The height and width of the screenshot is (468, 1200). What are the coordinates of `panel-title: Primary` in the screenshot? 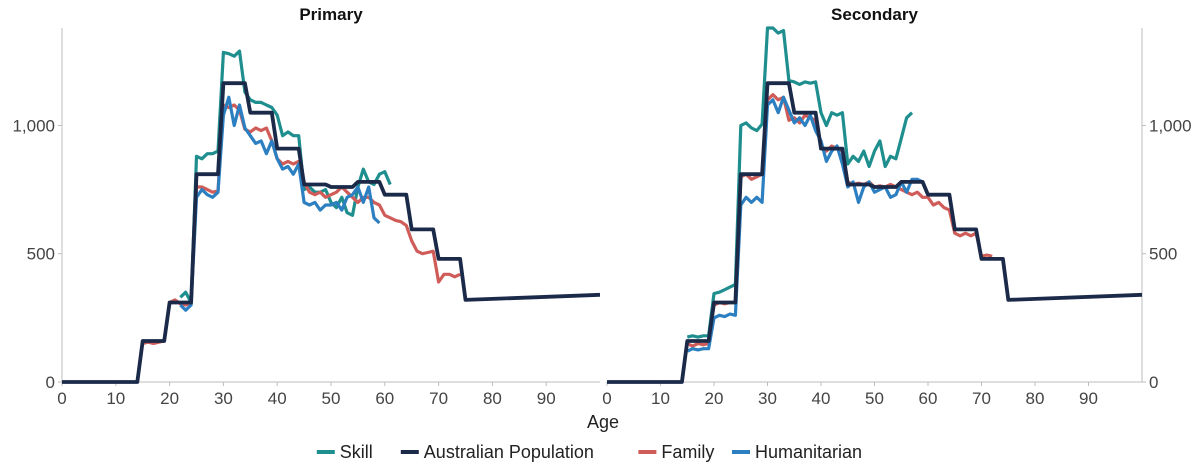 It's located at (331, 14).